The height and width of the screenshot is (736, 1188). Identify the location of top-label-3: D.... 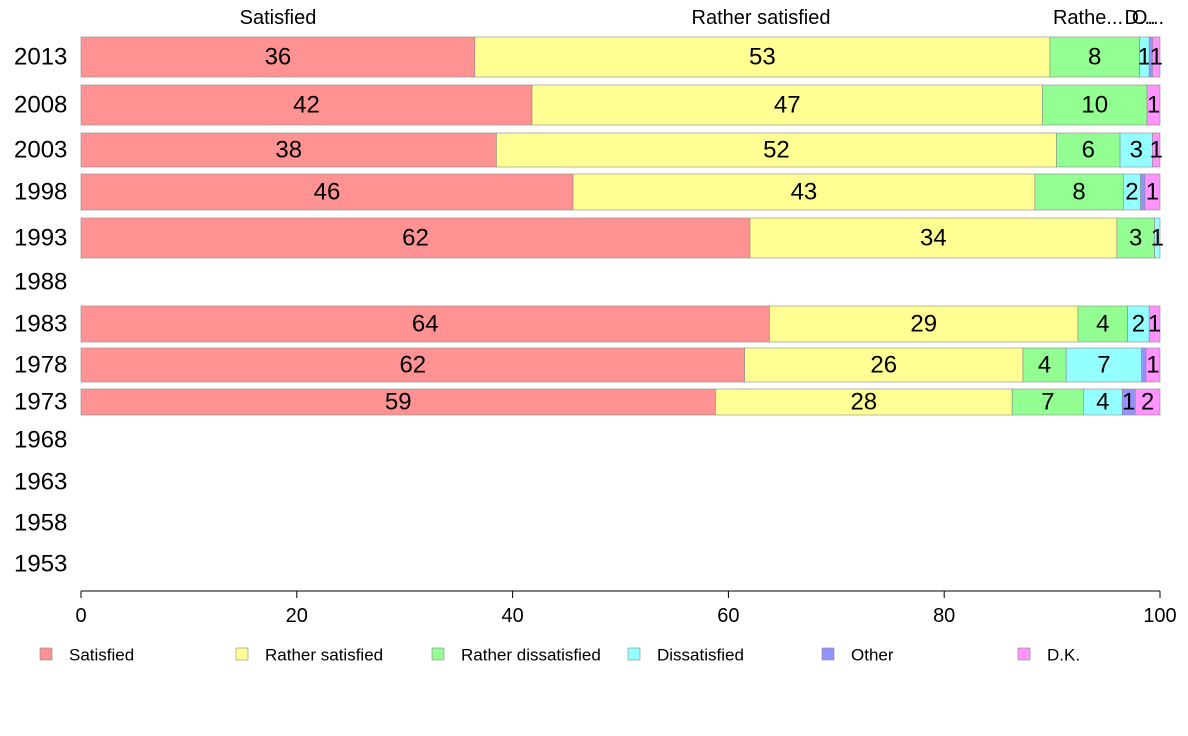
(1139, 18).